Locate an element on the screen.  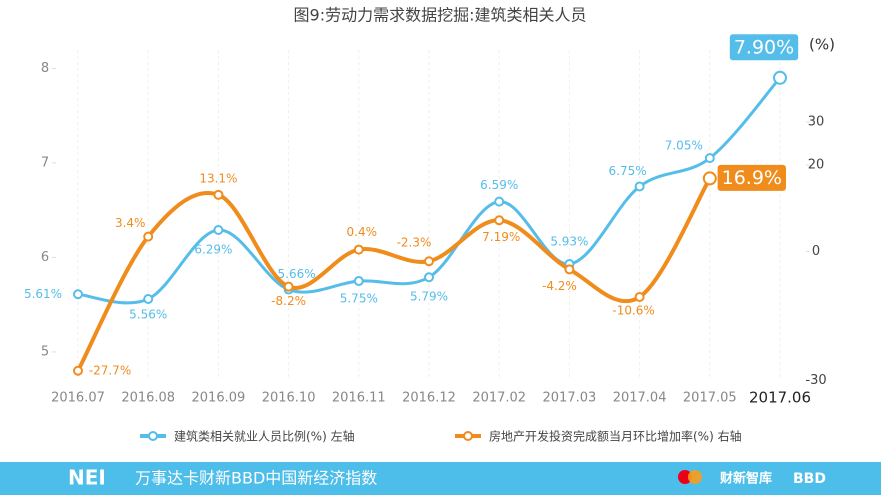
value-label: 5.56% is located at coordinates (148, 314).